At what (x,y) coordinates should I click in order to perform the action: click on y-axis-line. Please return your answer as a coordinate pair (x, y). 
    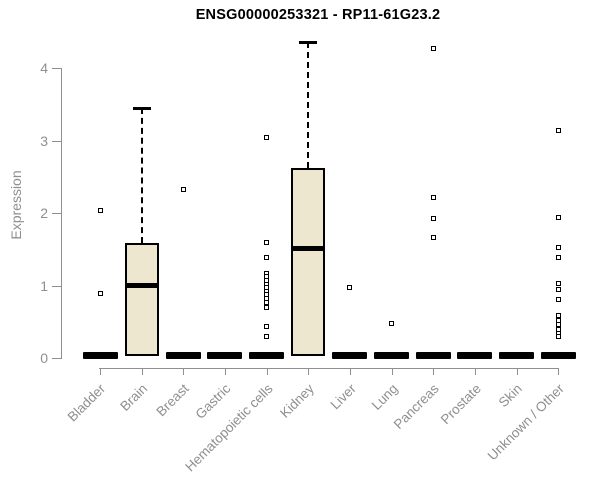
    Looking at the image, I should click on (61, 213).